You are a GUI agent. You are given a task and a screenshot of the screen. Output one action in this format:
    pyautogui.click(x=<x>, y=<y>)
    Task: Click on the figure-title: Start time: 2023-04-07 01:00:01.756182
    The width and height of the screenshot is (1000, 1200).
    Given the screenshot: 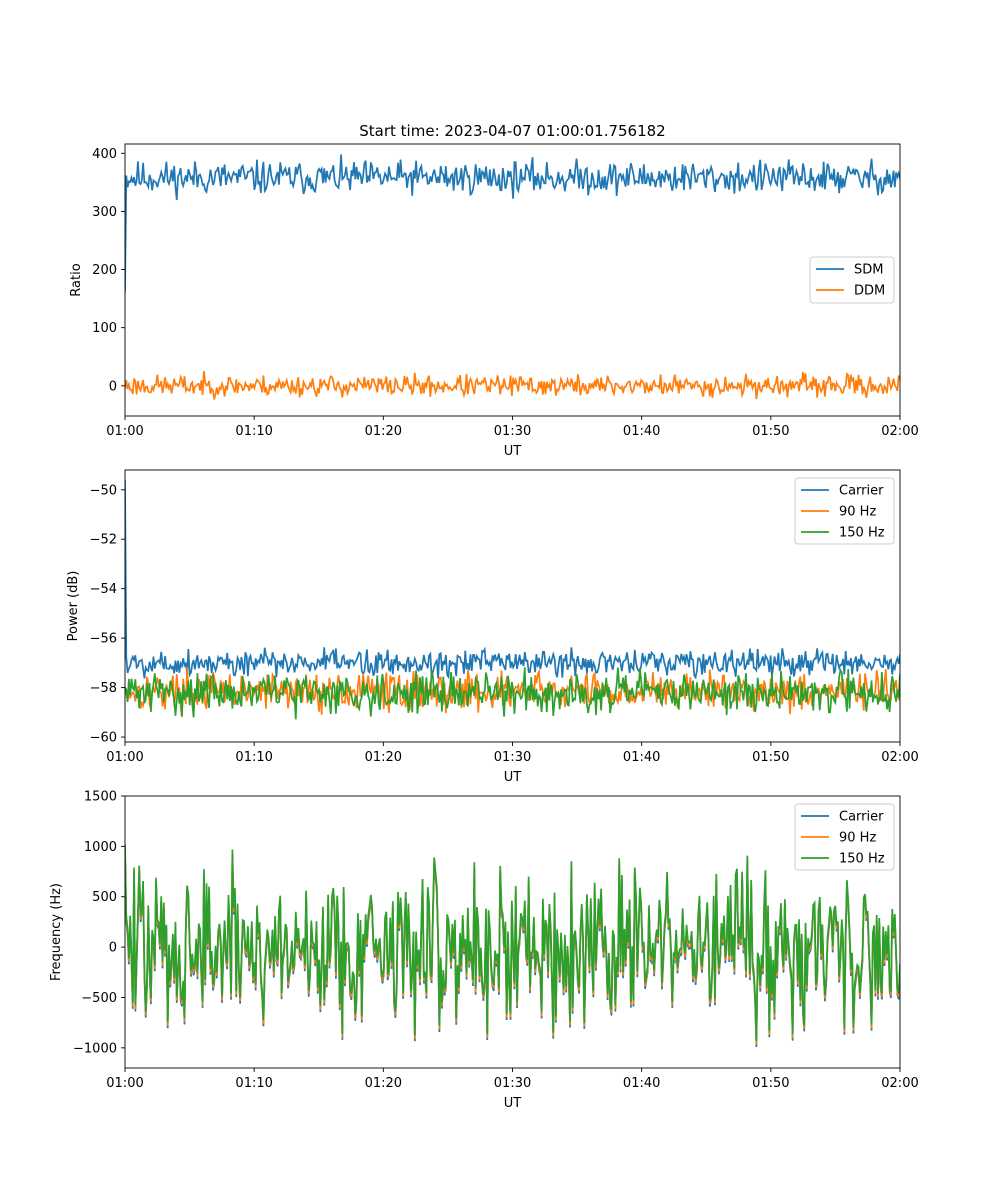 What is the action you would take?
    pyautogui.click(x=512, y=131)
    